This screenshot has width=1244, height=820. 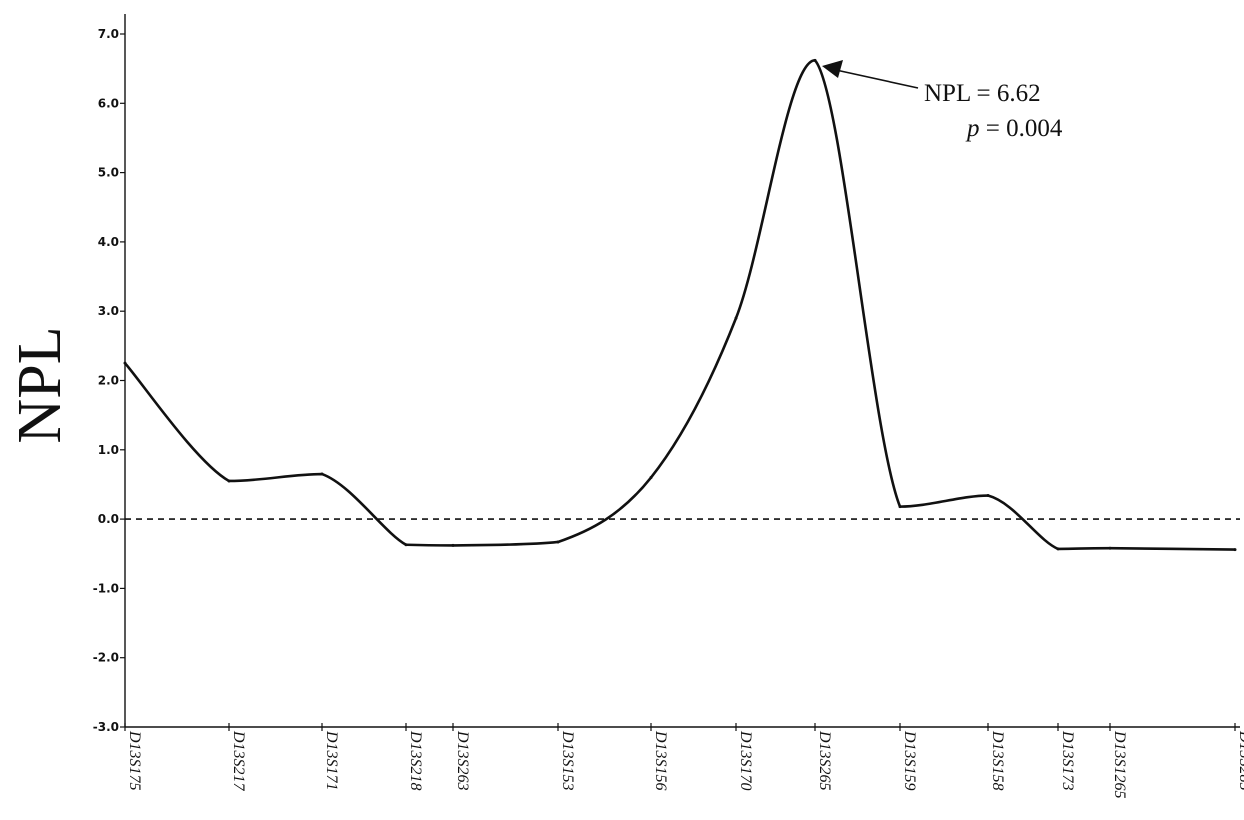 I want to click on x-tick-label: D13S1265, so click(x=1119, y=764).